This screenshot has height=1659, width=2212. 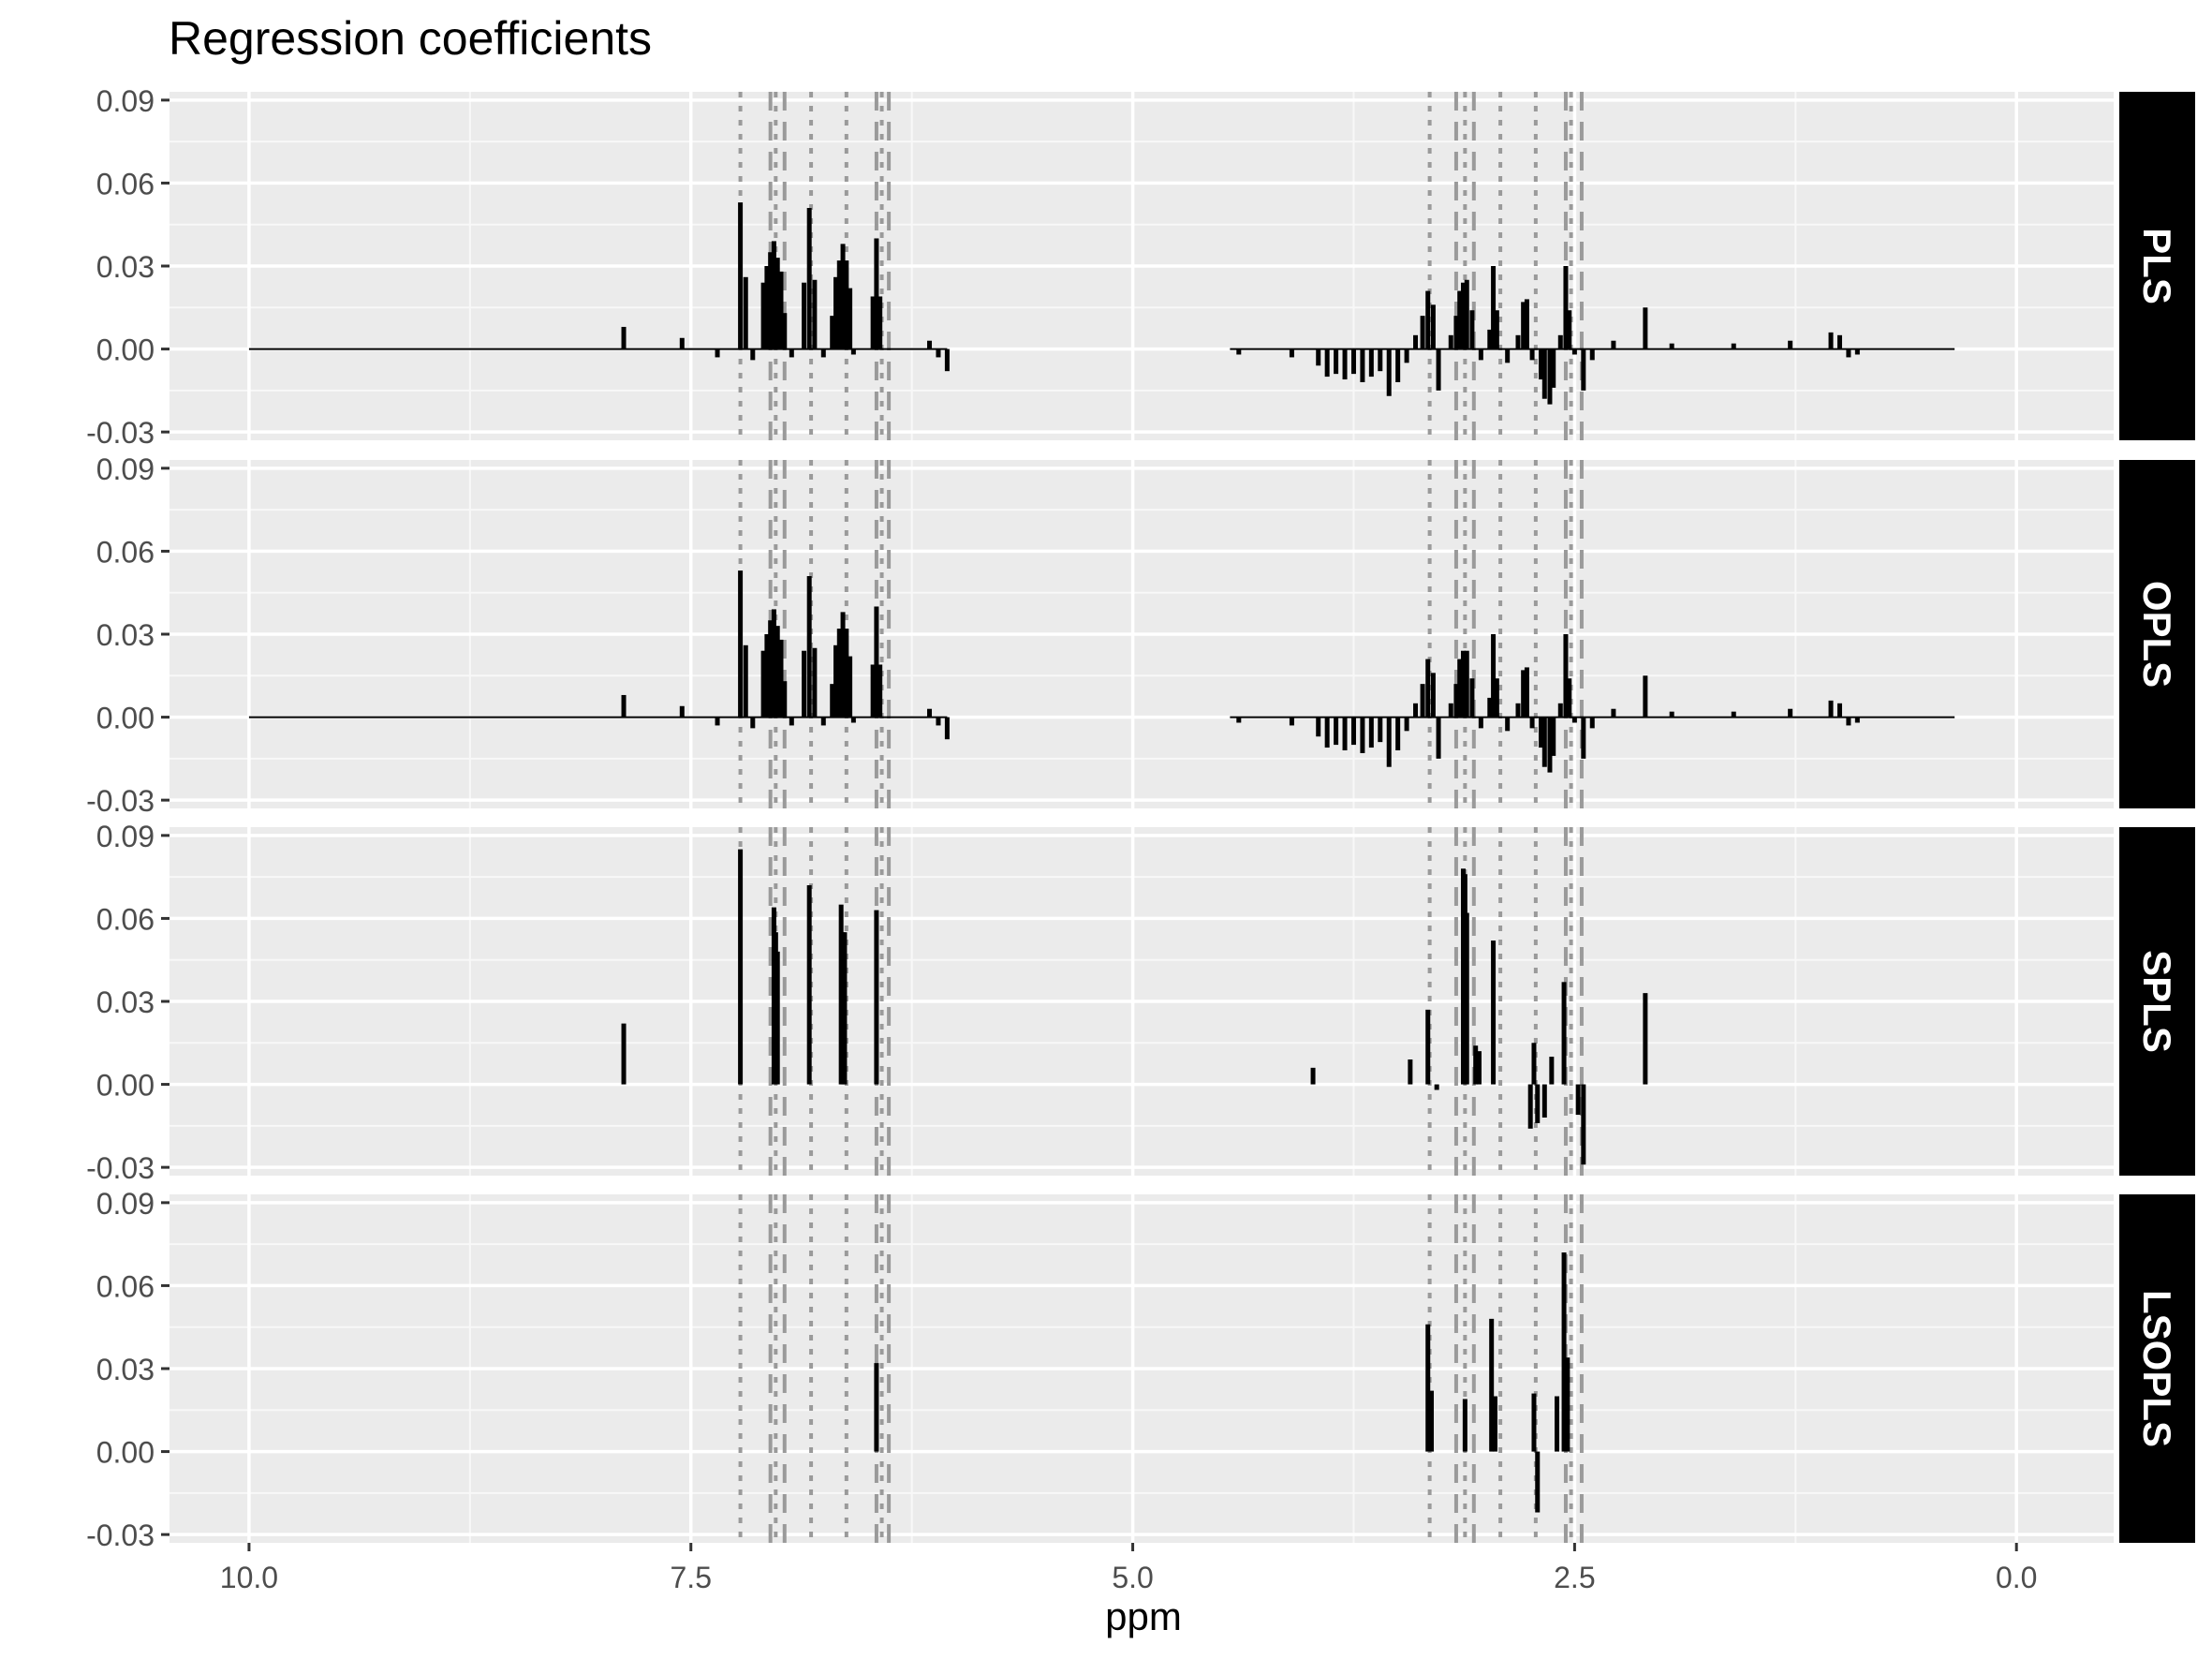 I want to click on chart-title: Regression coefficients, so click(x=411, y=38).